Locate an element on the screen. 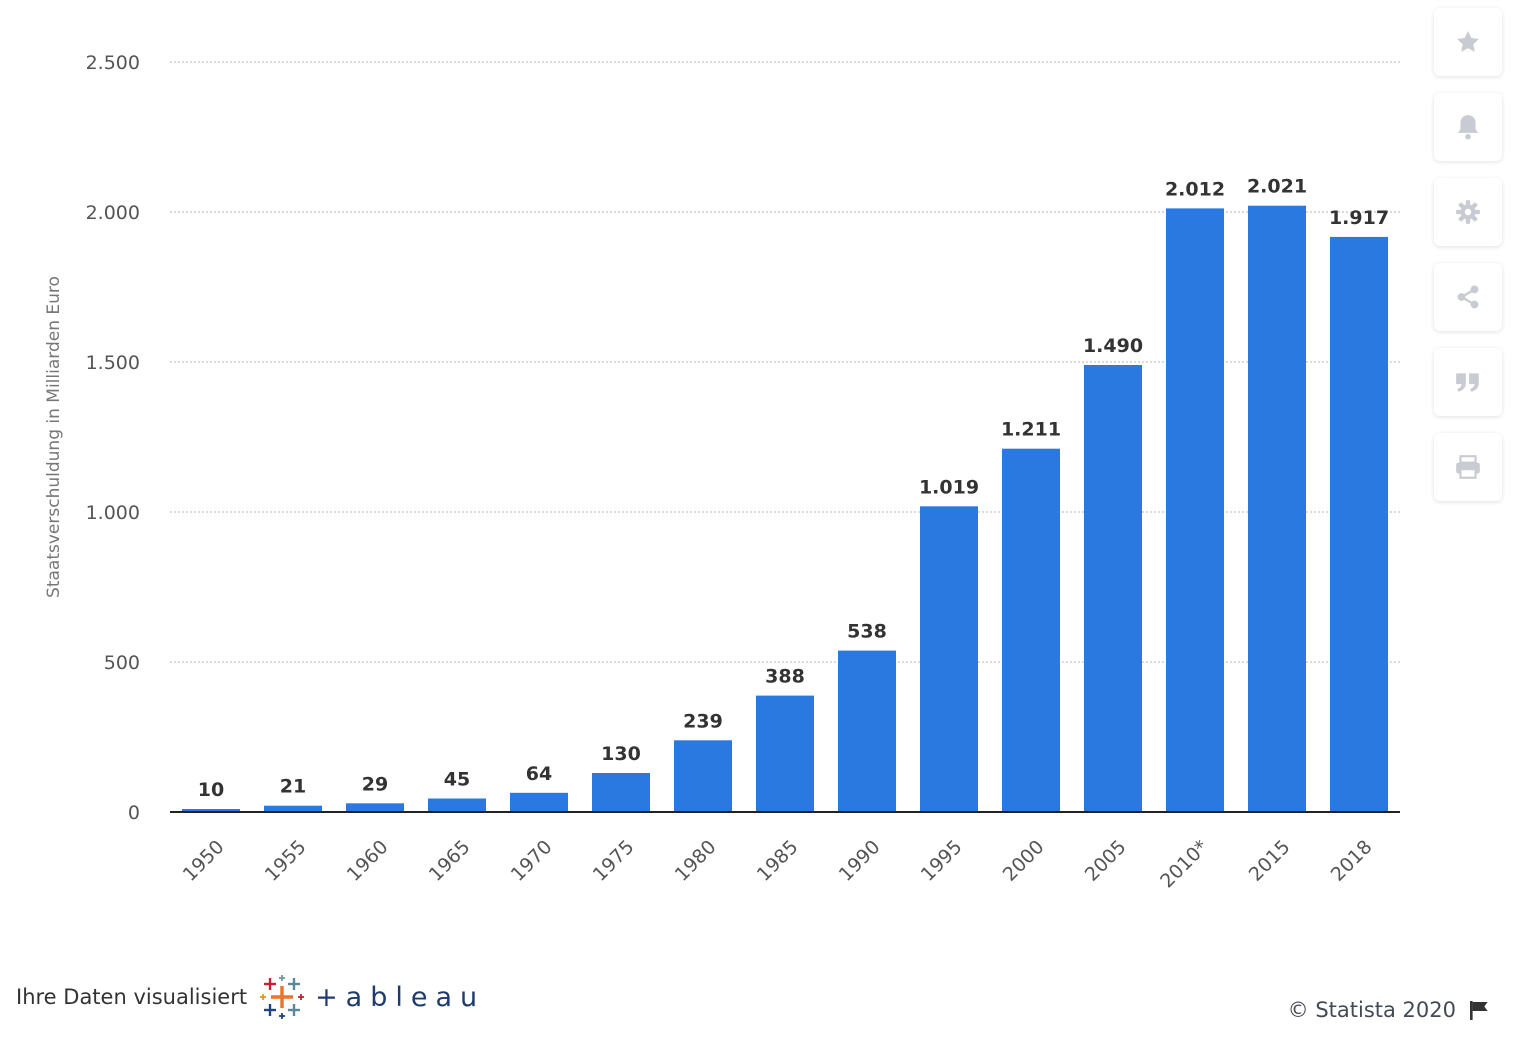  notification-button is located at coordinates (1468, 127).